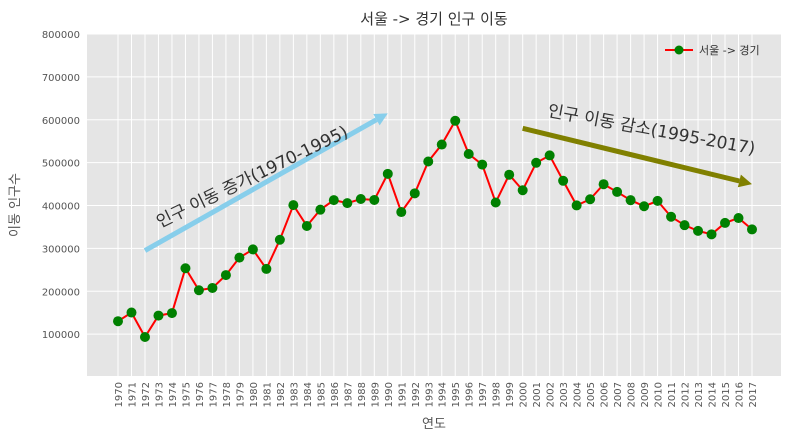  Describe the element at coordinates (240, 394) in the screenshot. I see `x-tick-label: 1979` at that location.